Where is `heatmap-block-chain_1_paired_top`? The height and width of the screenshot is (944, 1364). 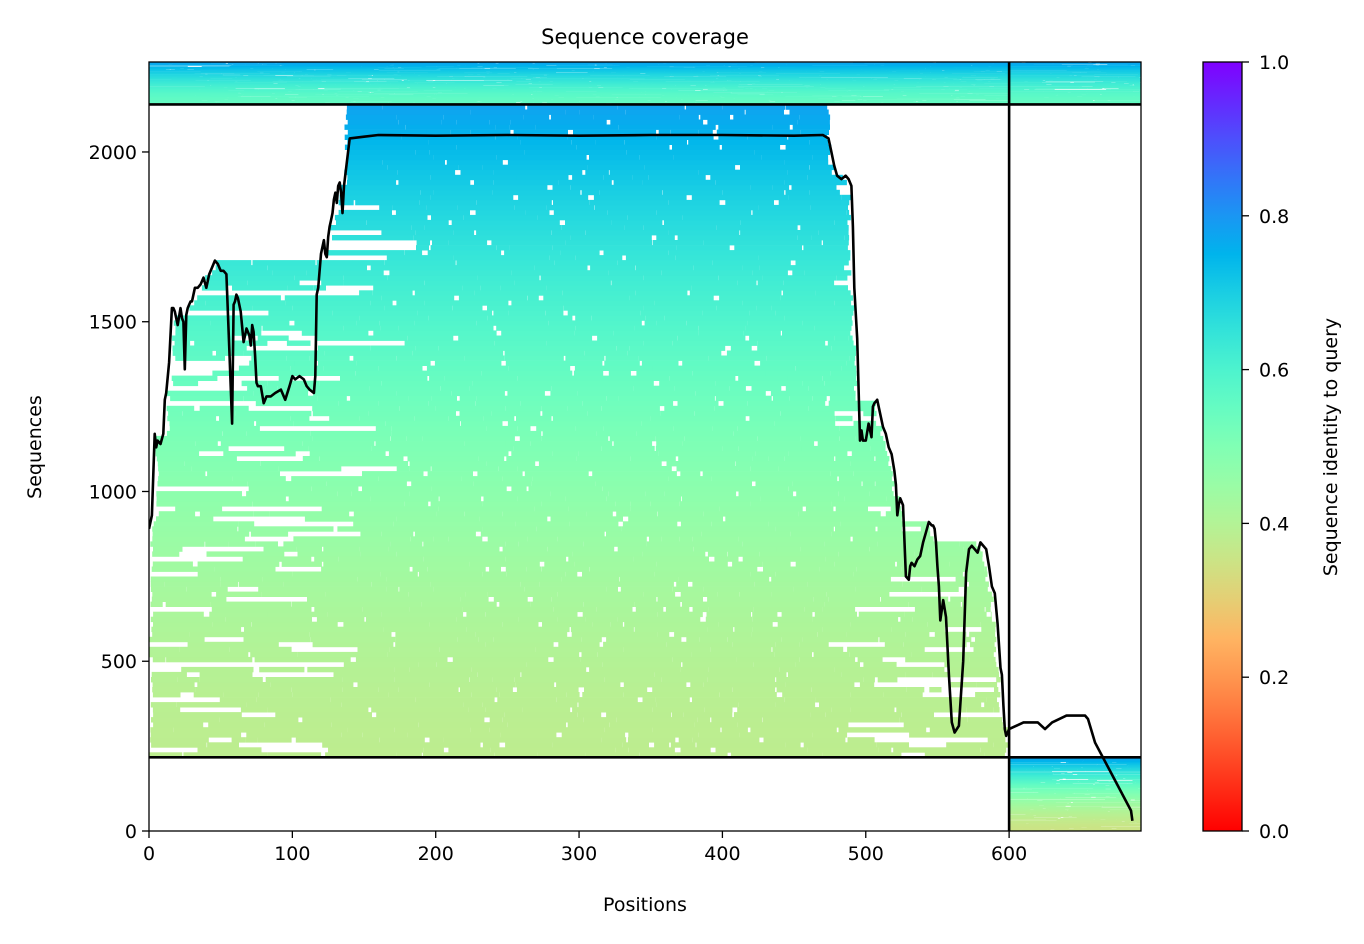 heatmap-block-chain_1_paired_top is located at coordinates (579, 83).